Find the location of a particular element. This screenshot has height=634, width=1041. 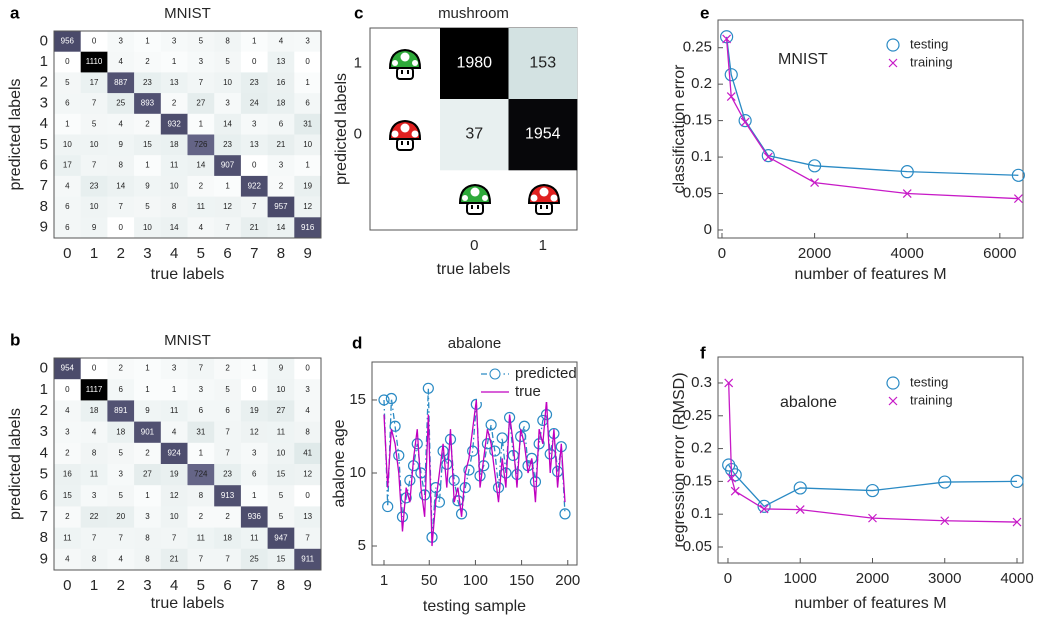

x-tick-label: 4000 is located at coordinates (1016, 578).